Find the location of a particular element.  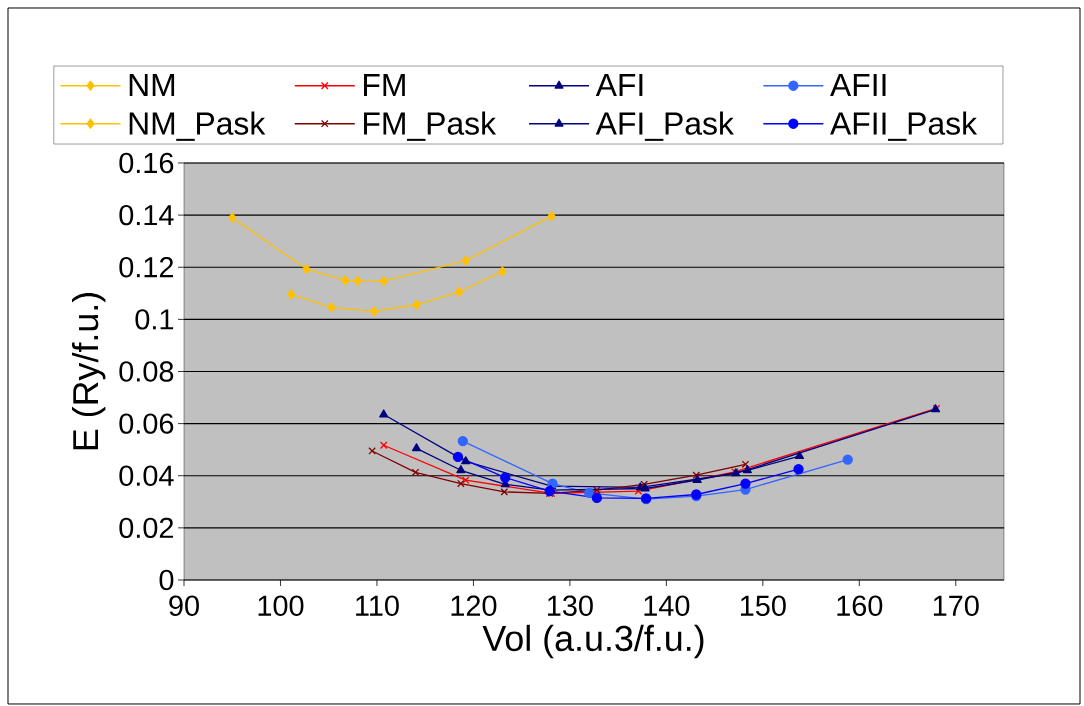

x-axis-title: Vol (a.u.3/f.u.) is located at coordinates (593, 641).